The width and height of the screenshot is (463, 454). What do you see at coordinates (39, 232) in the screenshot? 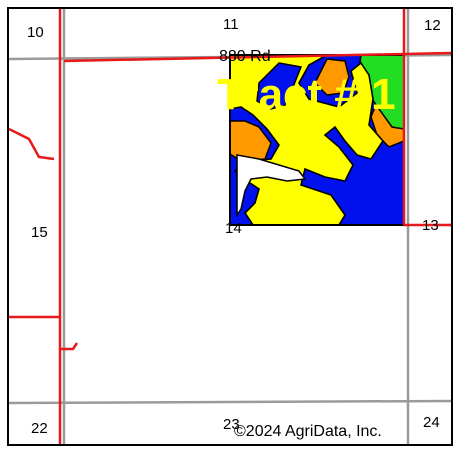
I see `section-label-15: 15` at bounding box center [39, 232].